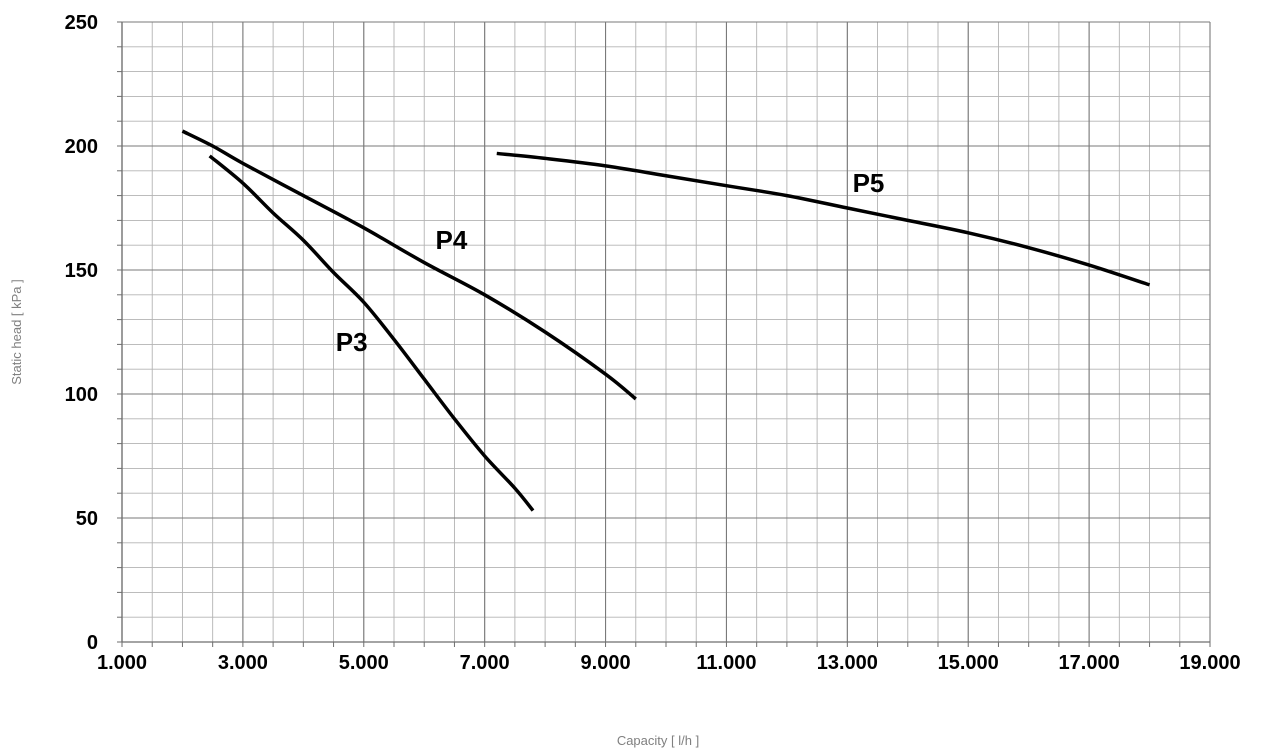  I want to click on y-axis-tick-labels: 0 50 100 150 200 250, so click(81, 333).